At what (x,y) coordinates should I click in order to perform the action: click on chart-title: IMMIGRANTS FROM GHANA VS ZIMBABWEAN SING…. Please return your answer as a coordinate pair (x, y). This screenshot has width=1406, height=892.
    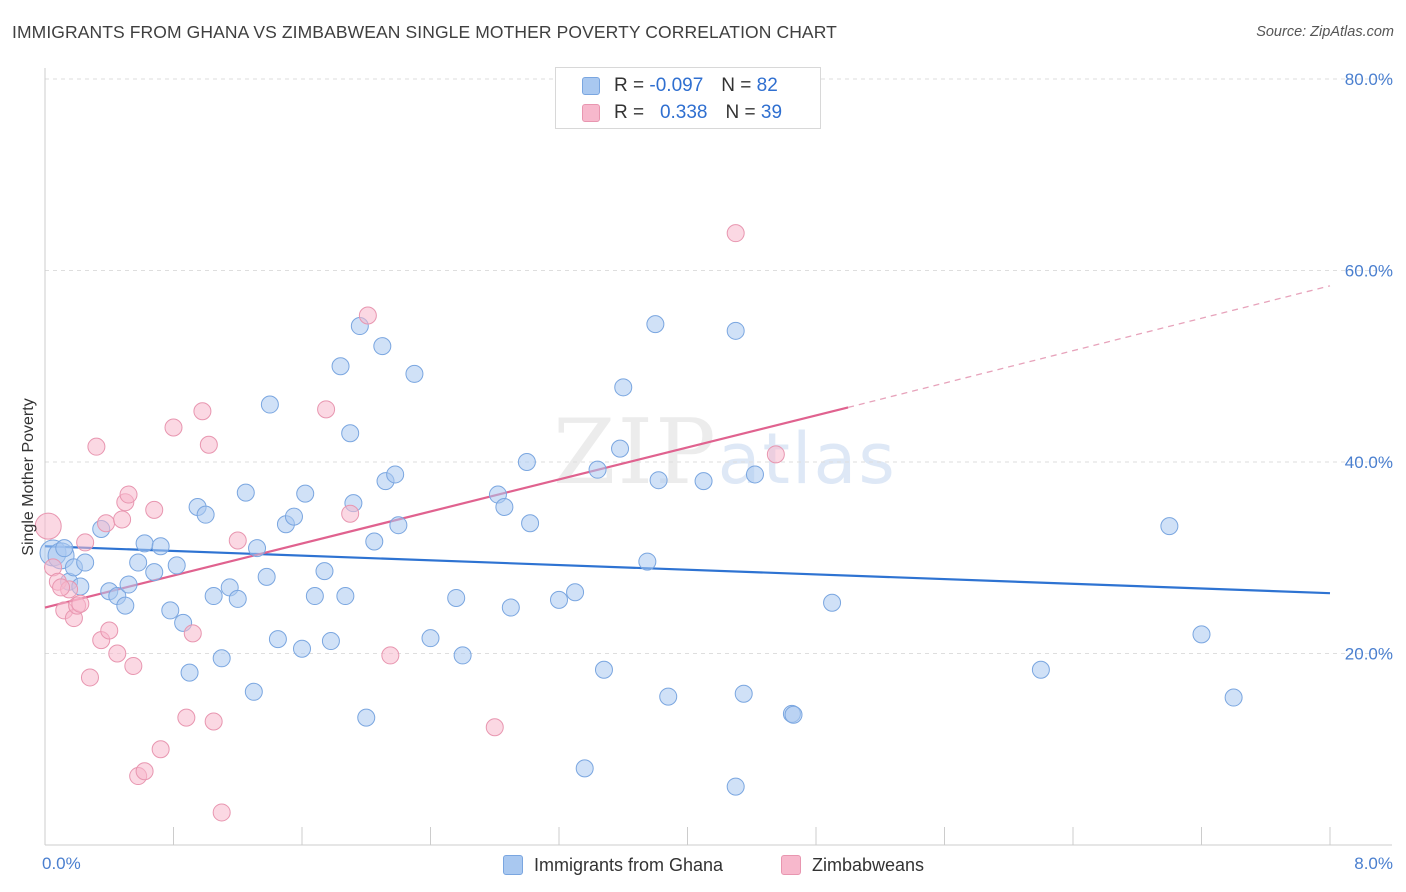
    Looking at the image, I should click on (424, 32).